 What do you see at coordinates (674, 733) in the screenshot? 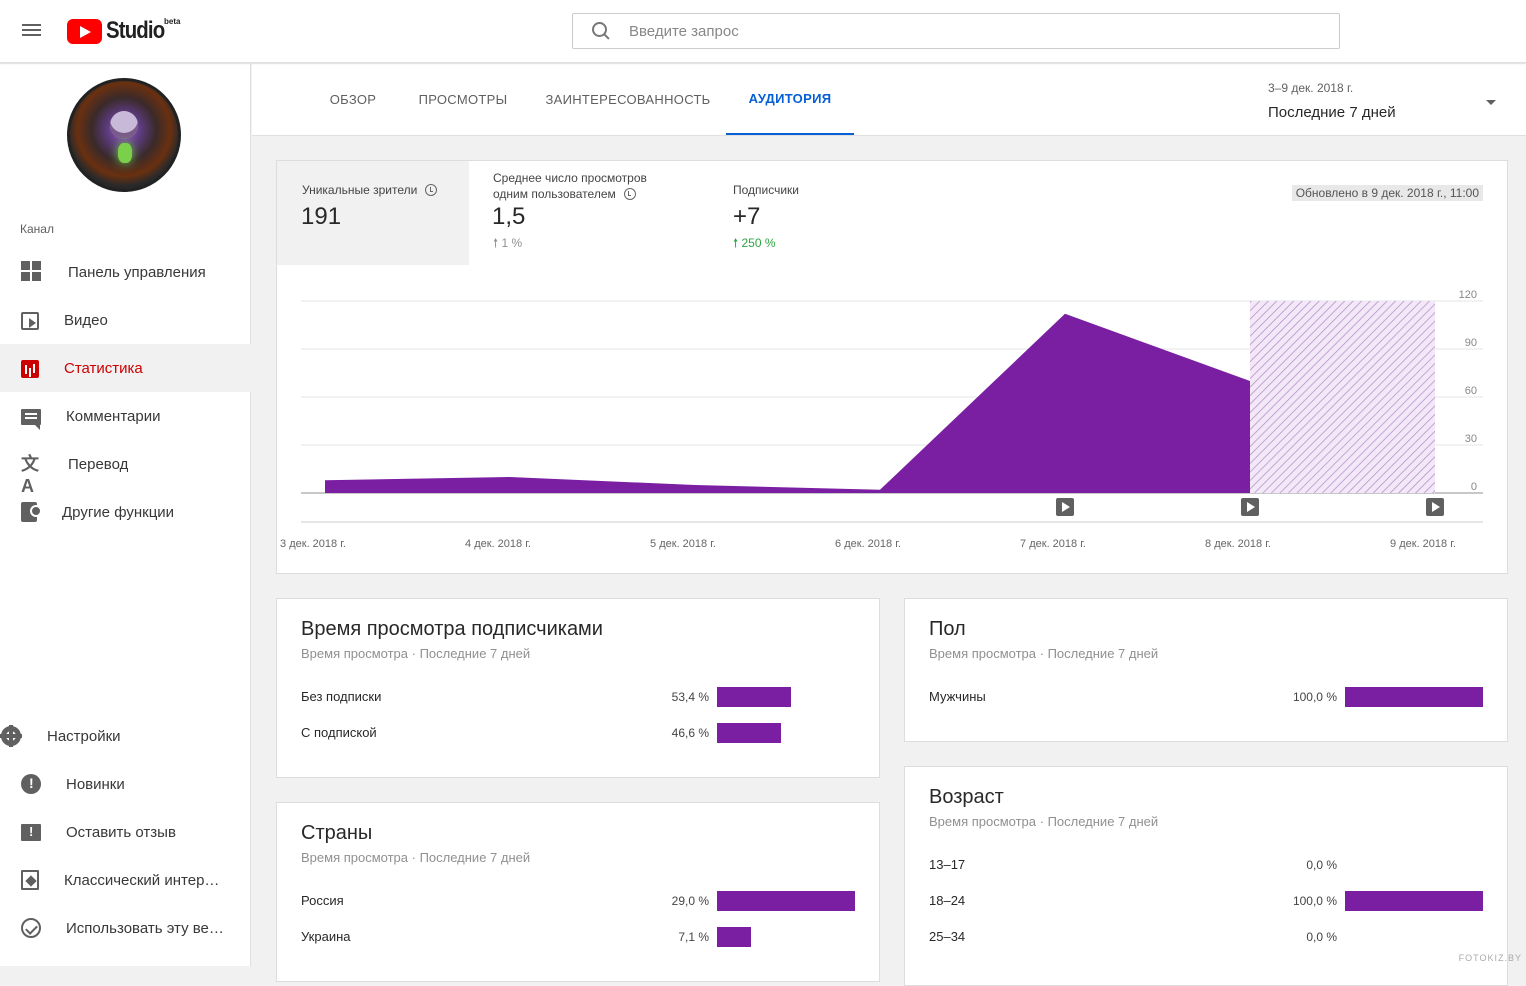
I see `row-value: 46,6 %` at bounding box center [674, 733].